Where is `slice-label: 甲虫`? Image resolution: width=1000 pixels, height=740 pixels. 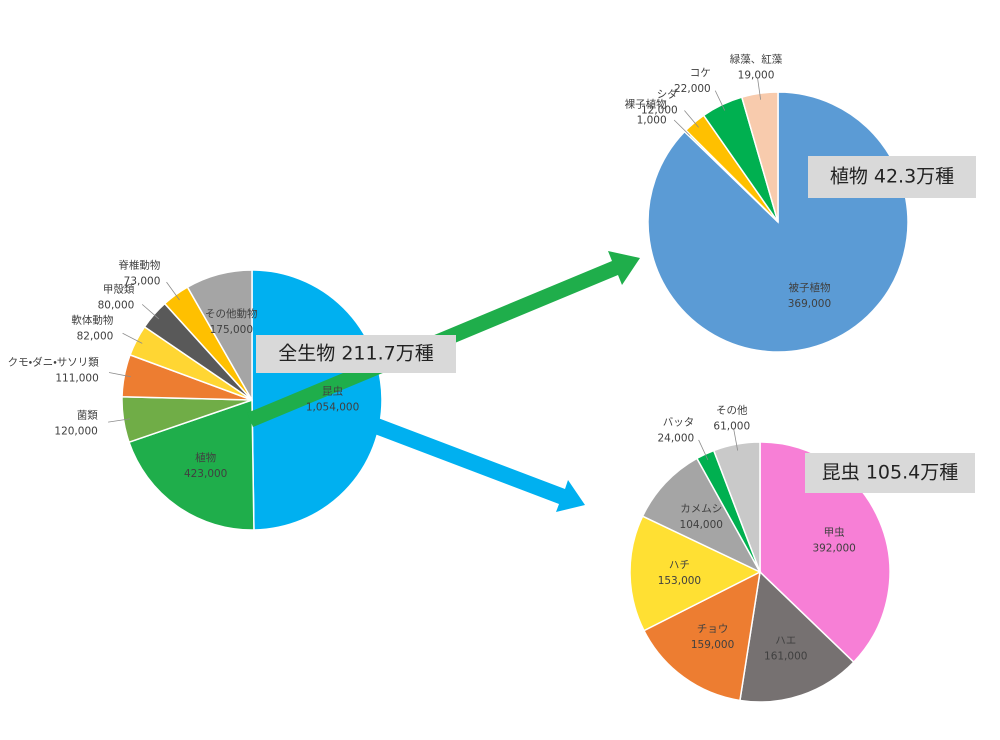 slice-label: 甲虫 is located at coordinates (834, 532).